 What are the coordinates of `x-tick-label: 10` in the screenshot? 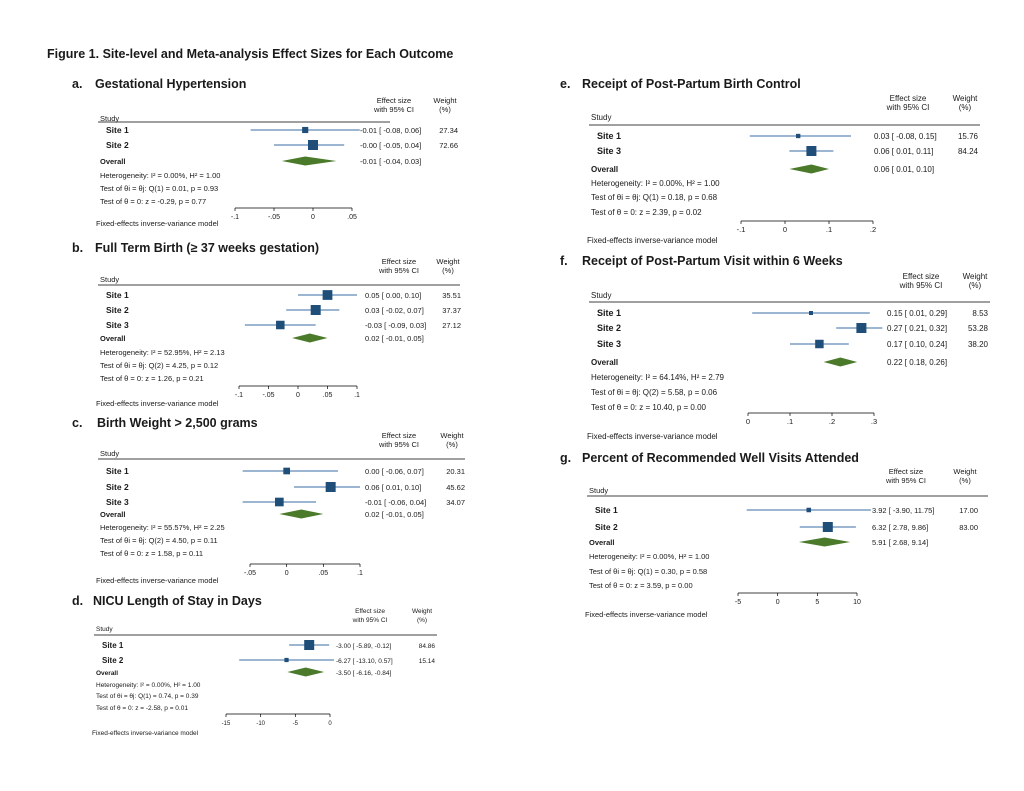 It's located at (857, 602).